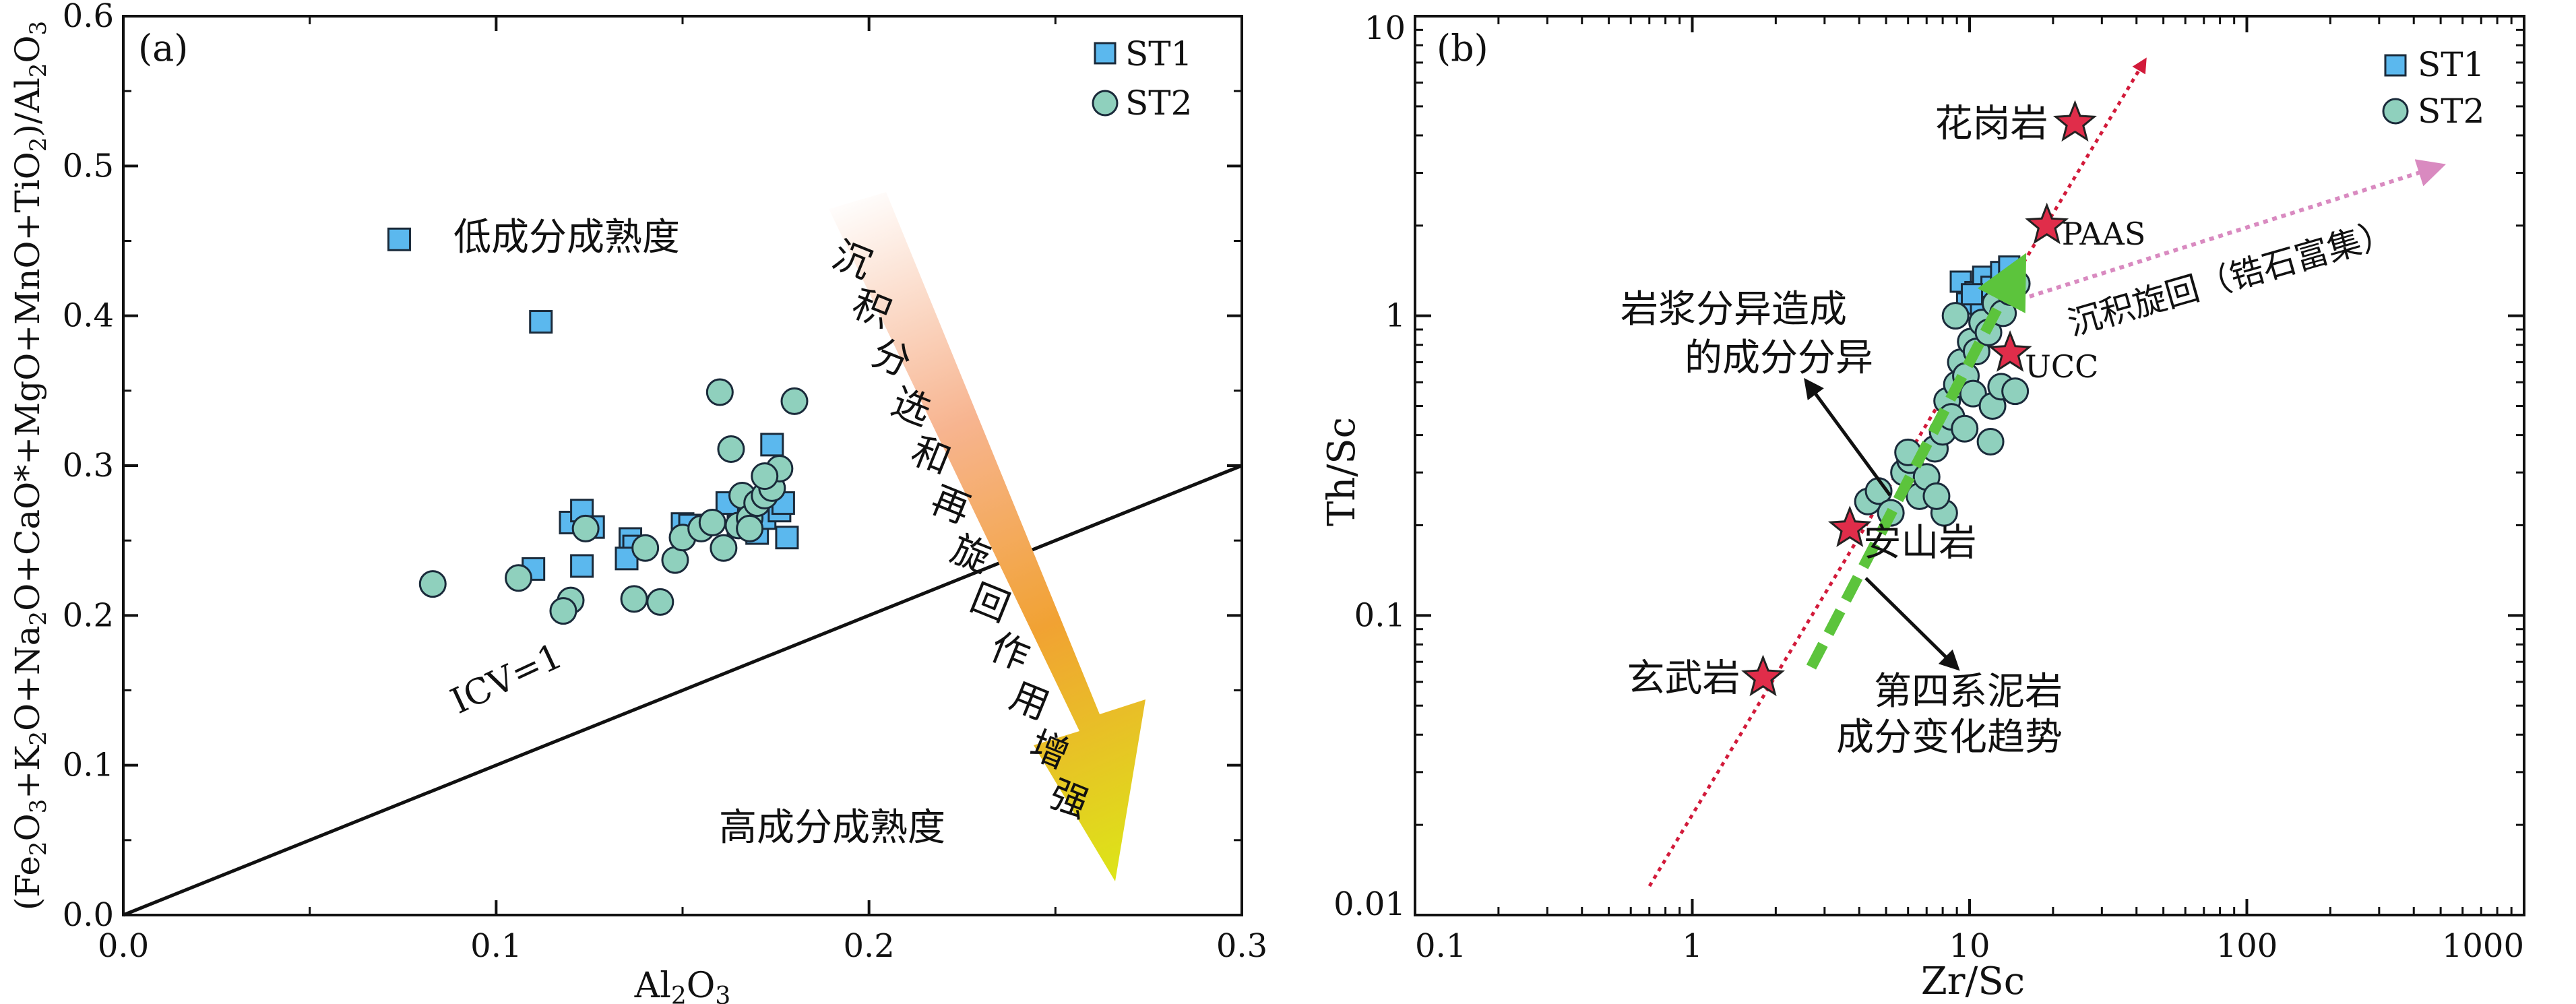 The image size is (2576, 1004). What do you see at coordinates (566, 237) in the screenshot?
I see `low-maturity-label: 低成分成熟度` at bounding box center [566, 237].